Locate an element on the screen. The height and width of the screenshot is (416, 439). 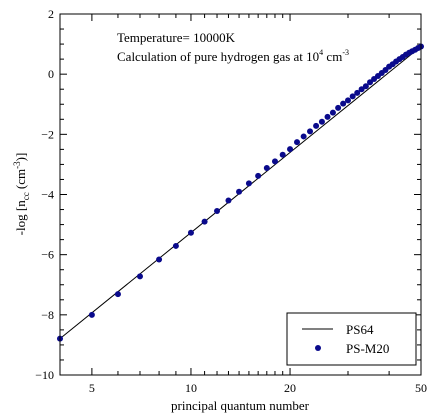
y-tick-label: −4 is located at coordinates (47, 195).